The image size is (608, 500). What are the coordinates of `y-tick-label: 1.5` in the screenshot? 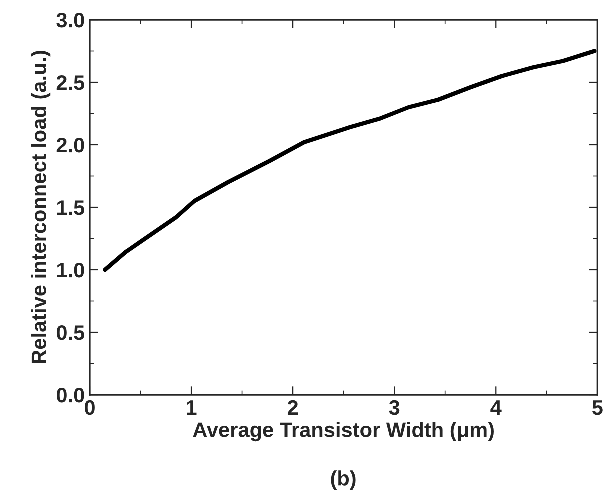 It's located at (71, 208).